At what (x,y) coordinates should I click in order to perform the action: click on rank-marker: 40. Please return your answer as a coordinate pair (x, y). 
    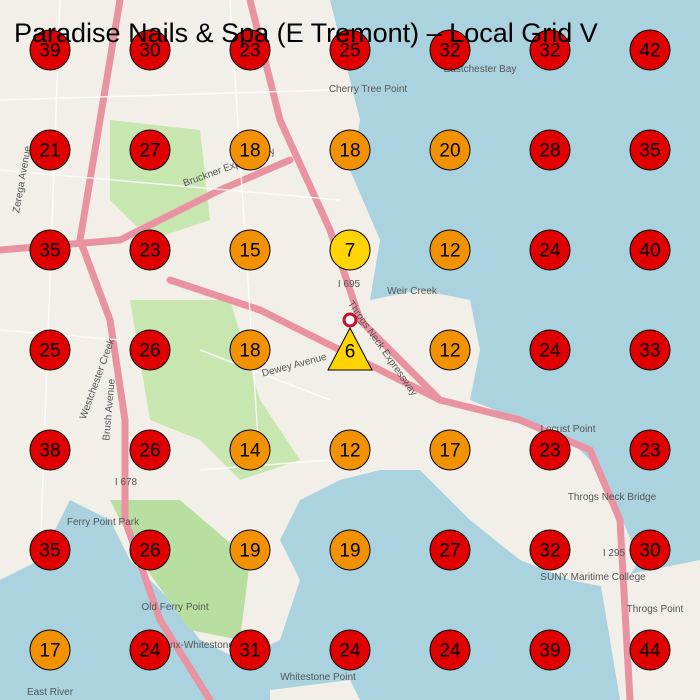
    Looking at the image, I should click on (650, 250).